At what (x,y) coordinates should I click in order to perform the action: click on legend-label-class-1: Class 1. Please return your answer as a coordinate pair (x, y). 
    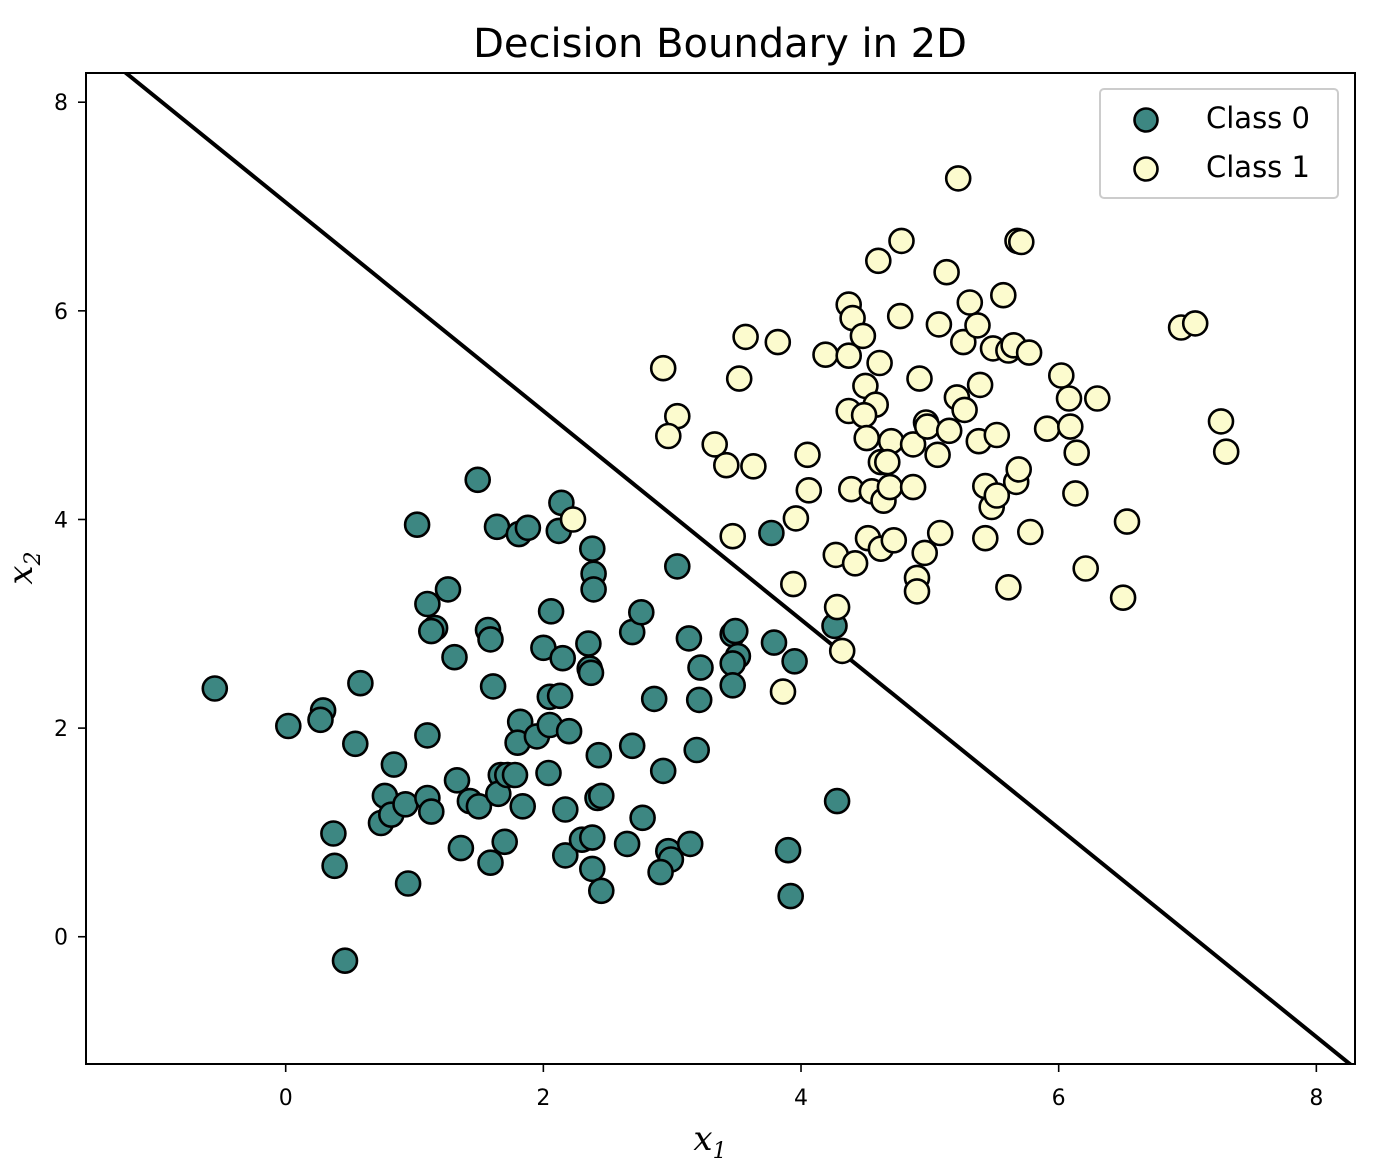
    Looking at the image, I should click on (1258, 167).